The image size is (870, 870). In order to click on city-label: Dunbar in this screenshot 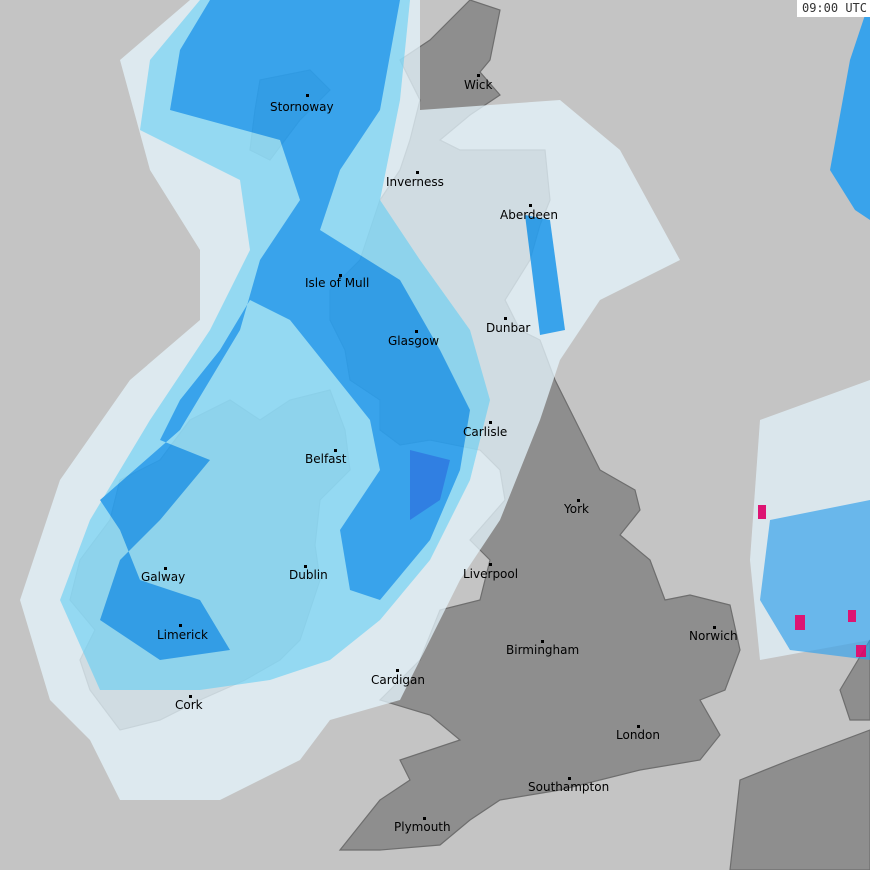, I will do `click(508, 328)`.